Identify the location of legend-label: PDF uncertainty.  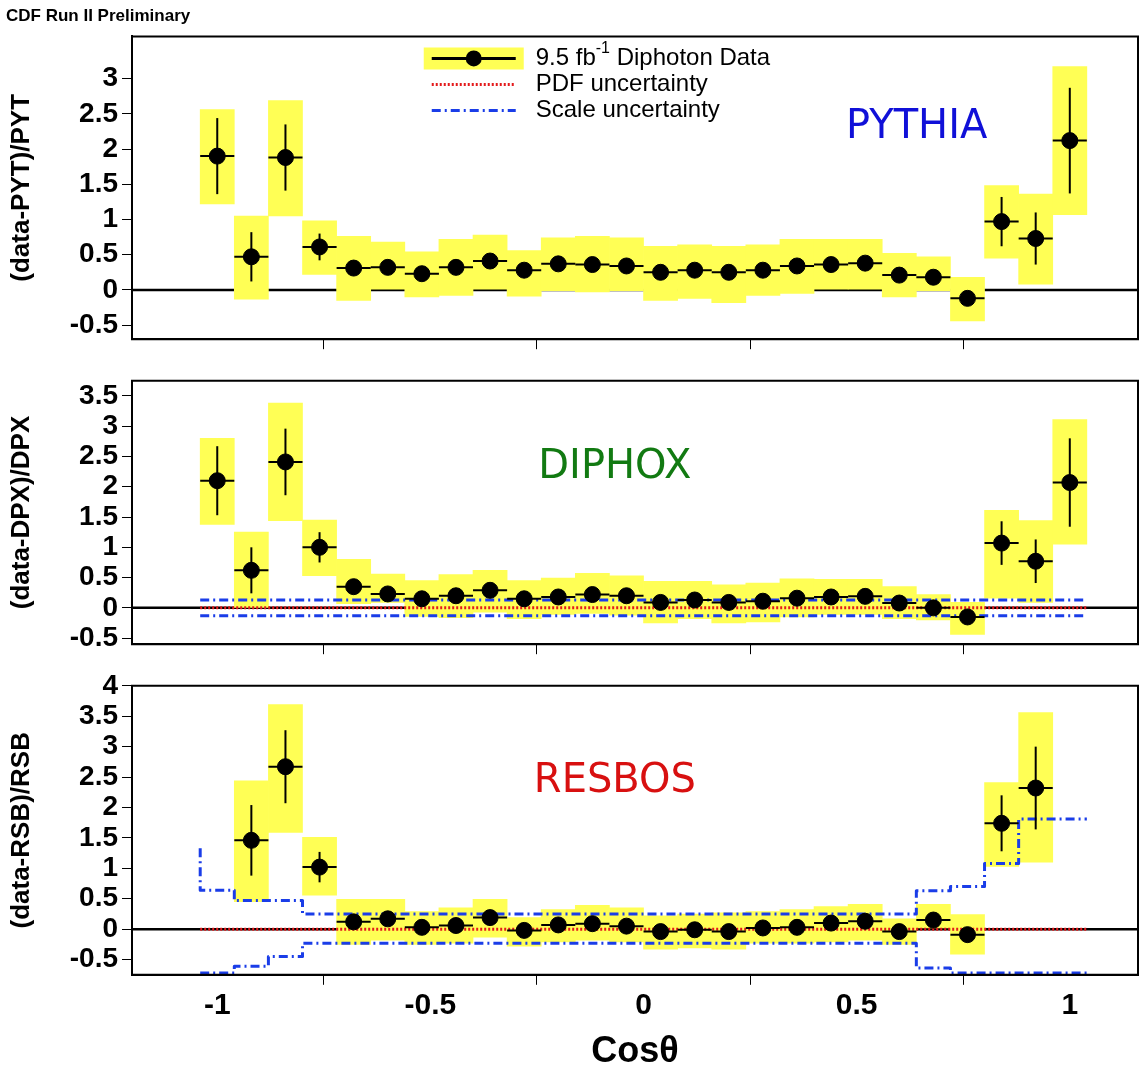
(621, 83).